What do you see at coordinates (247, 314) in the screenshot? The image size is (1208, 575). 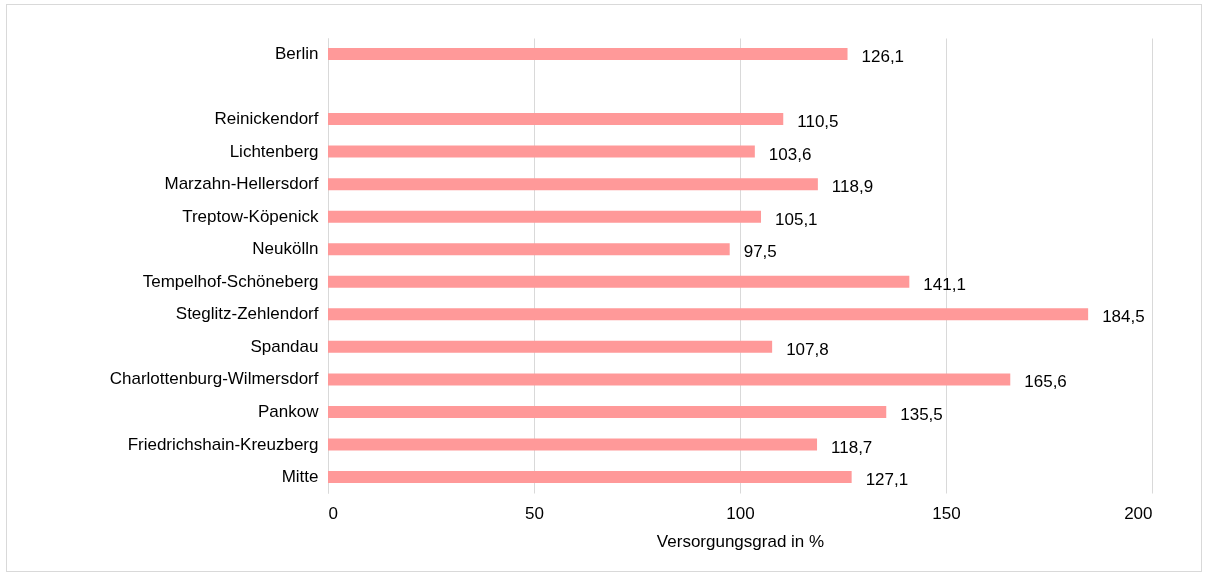 I see `y-tick-label: Steglitz-Zehlendorf` at bounding box center [247, 314].